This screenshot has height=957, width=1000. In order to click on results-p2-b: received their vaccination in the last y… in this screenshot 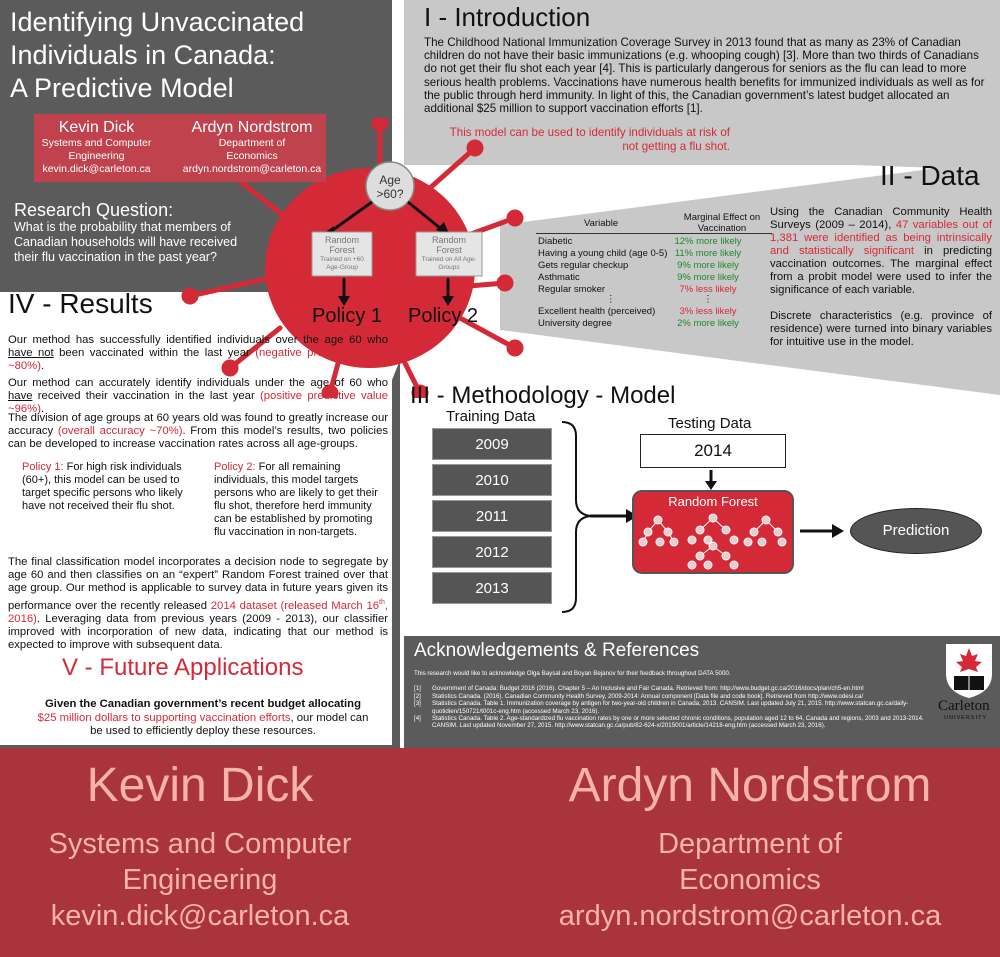, I will do `click(146, 396)`.